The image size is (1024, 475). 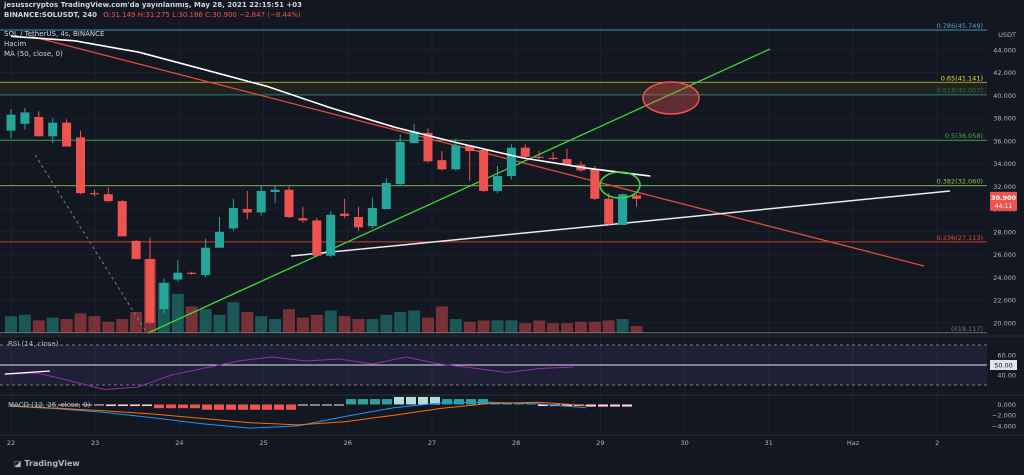 What do you see at coordinates (1004, 119) in the screenshot?
I see `price-tick: 38.000` at bounding box center [1004, 119].